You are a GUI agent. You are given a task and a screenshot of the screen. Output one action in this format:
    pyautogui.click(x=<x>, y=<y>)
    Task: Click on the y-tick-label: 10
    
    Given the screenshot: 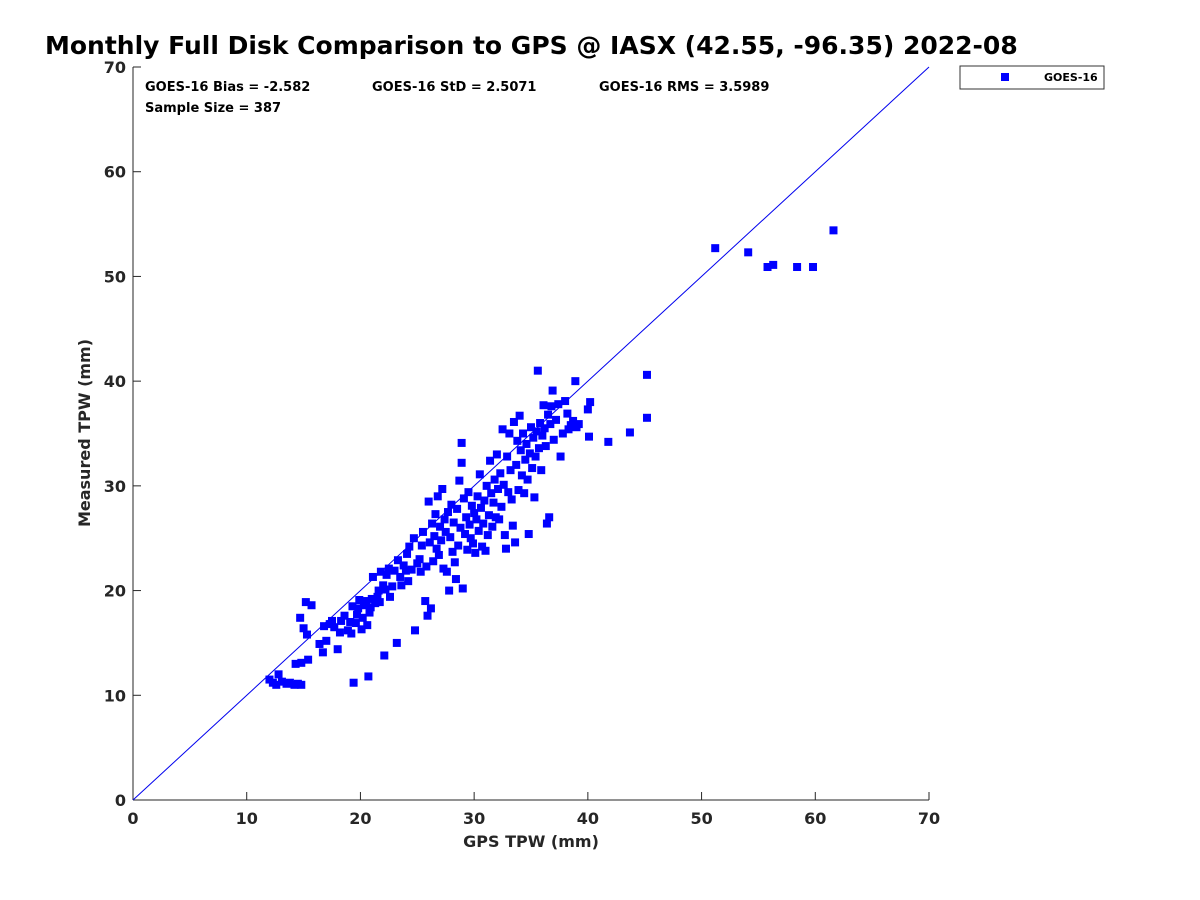 What is the action you would take?
    pyautogui.click(x=115, y=695)
    